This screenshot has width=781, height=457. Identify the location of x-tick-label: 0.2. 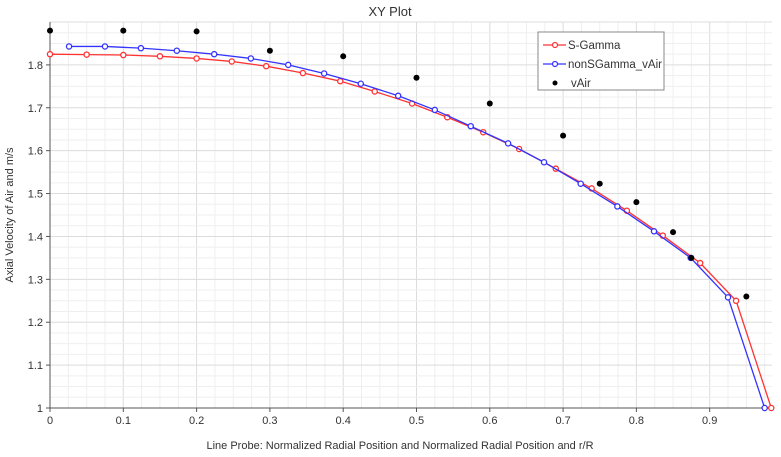
(196, 421).